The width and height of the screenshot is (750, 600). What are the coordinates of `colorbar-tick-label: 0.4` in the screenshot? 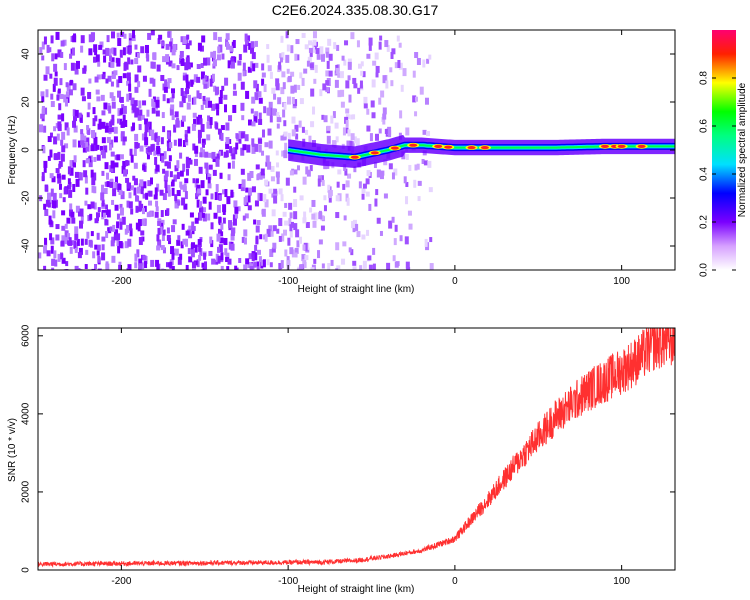 It's located at (704, 174).